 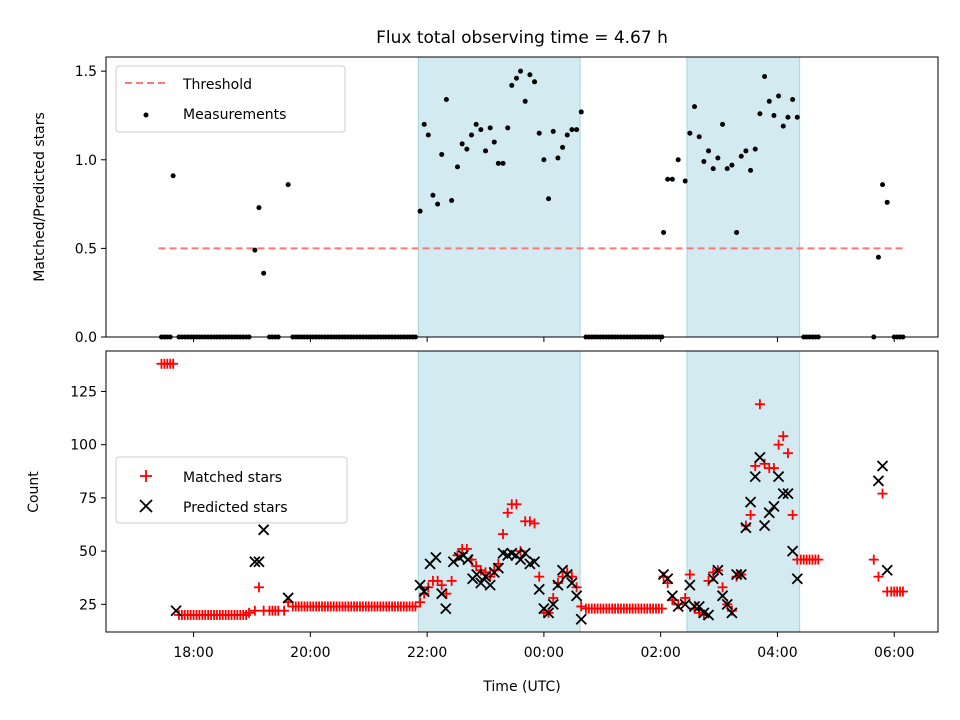 I want to click on legend-threshold-label: Threshold, so click(x=217, y=85).